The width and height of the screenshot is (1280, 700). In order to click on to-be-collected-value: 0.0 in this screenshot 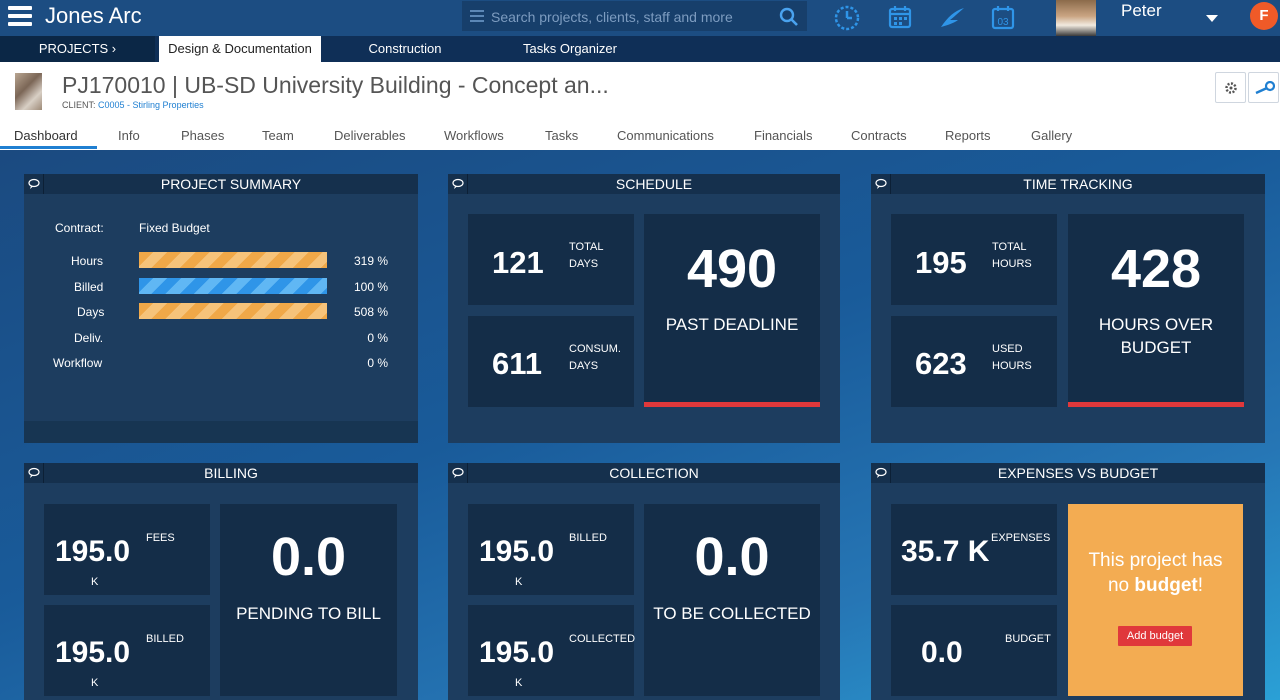, I will do `click(732, 557)`.